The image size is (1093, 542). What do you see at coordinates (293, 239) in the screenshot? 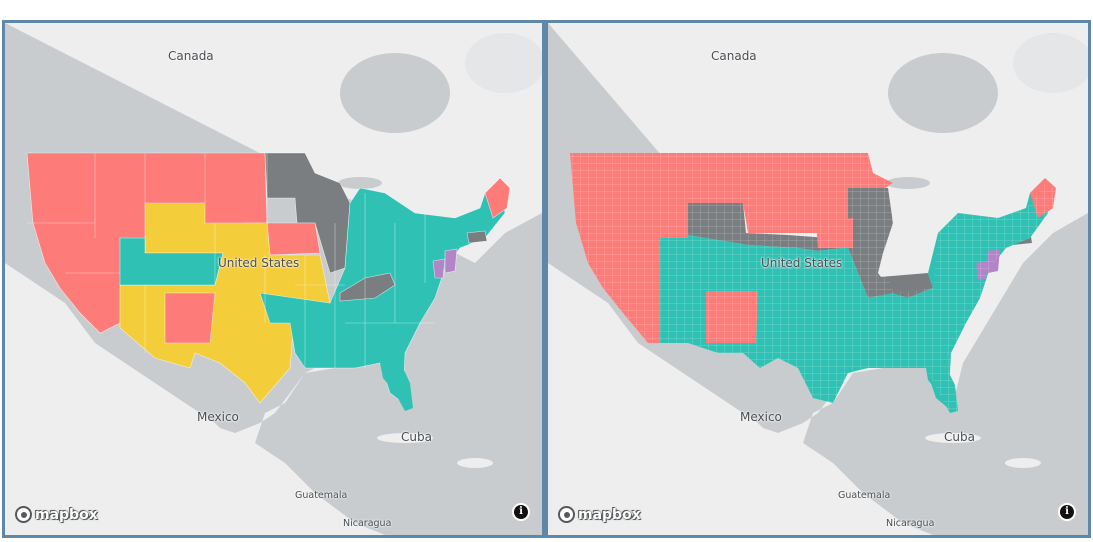
I see `region-iowa-salmon` at bounding box center [293, 239].